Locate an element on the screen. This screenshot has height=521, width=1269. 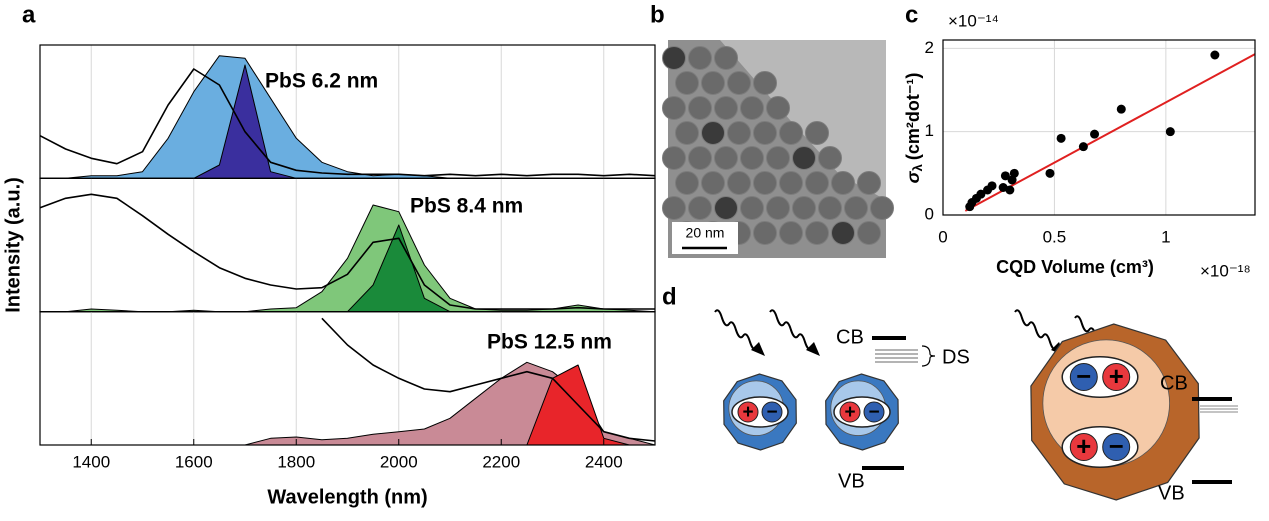
x-axis-label: Wavelength (nm) is located at coordinates (347, 497).